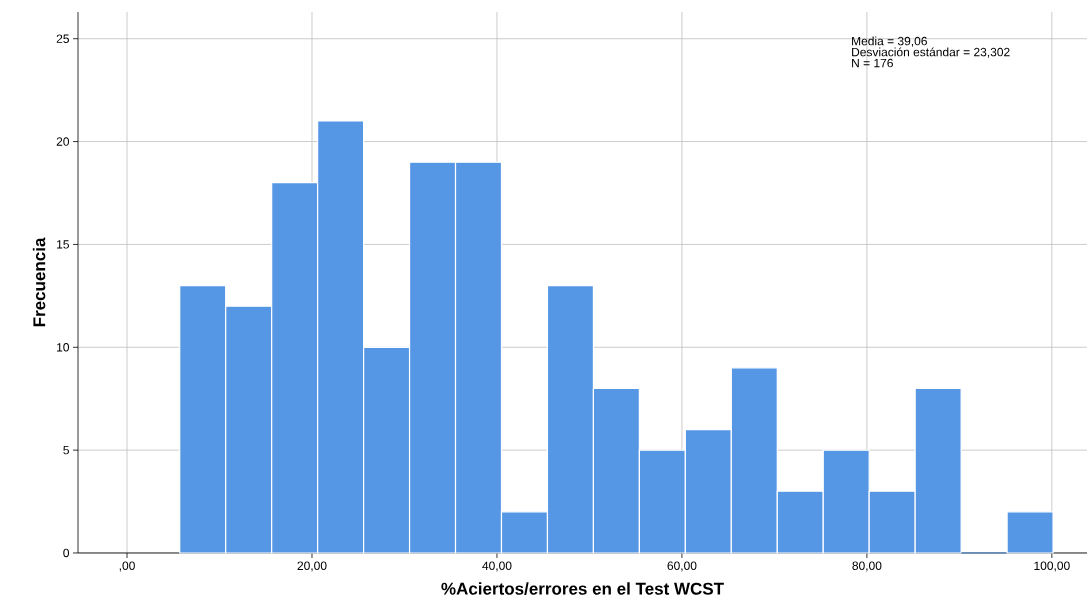 This screenshot has width=1089, height=616. What do you see at coordinates (63, 244) in the screenshot?
I see `y-tick-label: 15` at bounding box center [63, 244].